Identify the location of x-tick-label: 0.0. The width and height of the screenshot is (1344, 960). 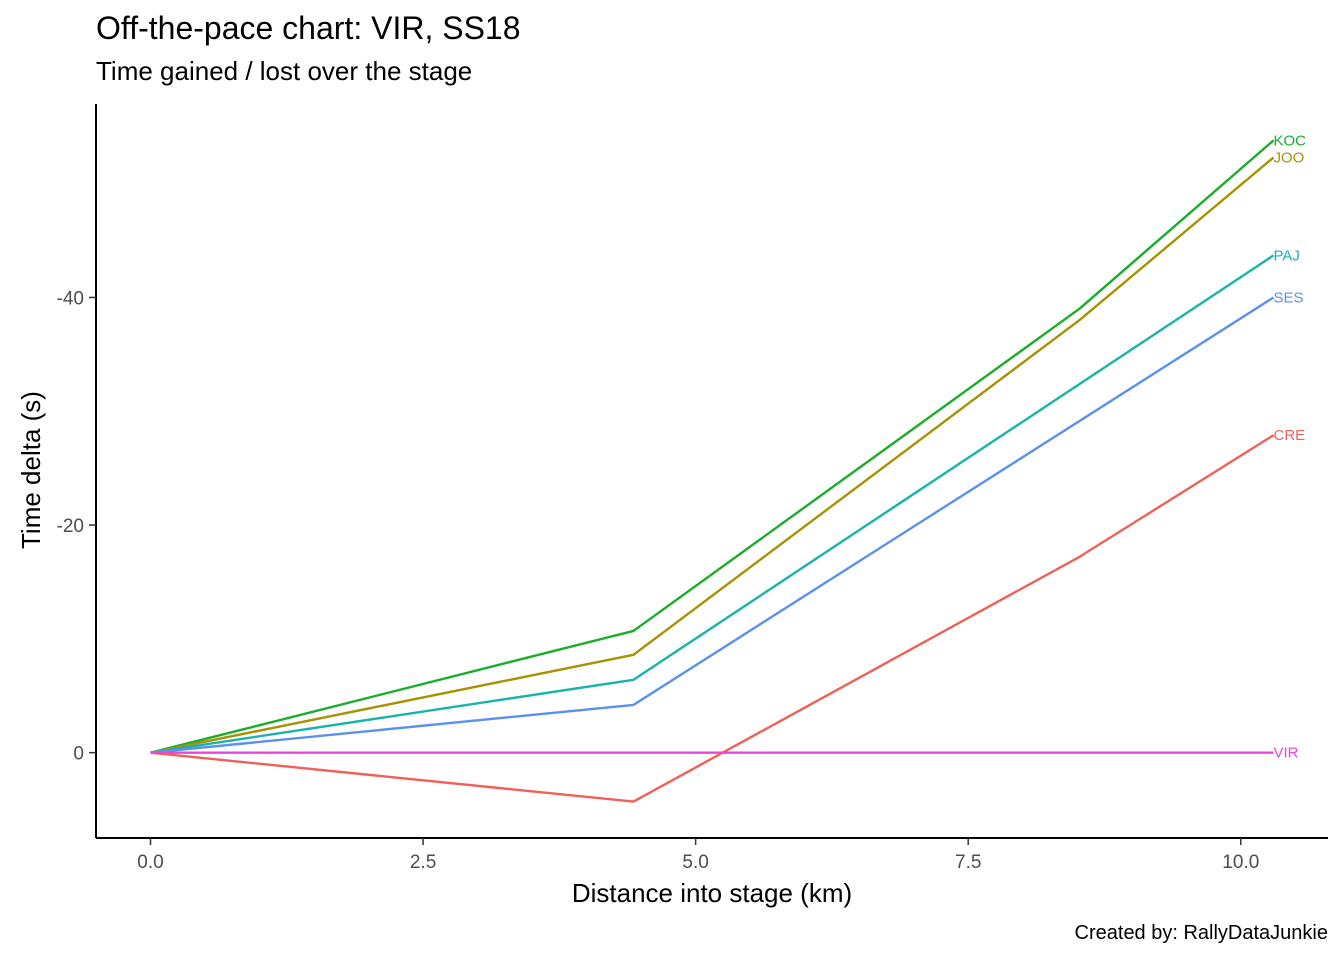
(150, 862).